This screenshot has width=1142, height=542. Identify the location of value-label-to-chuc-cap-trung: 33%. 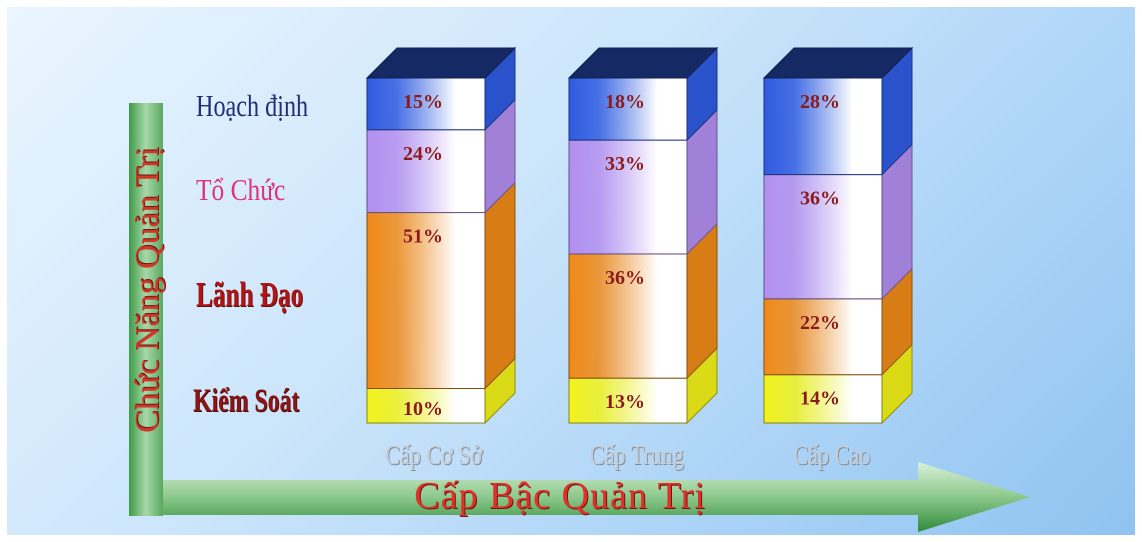
(625, 164).